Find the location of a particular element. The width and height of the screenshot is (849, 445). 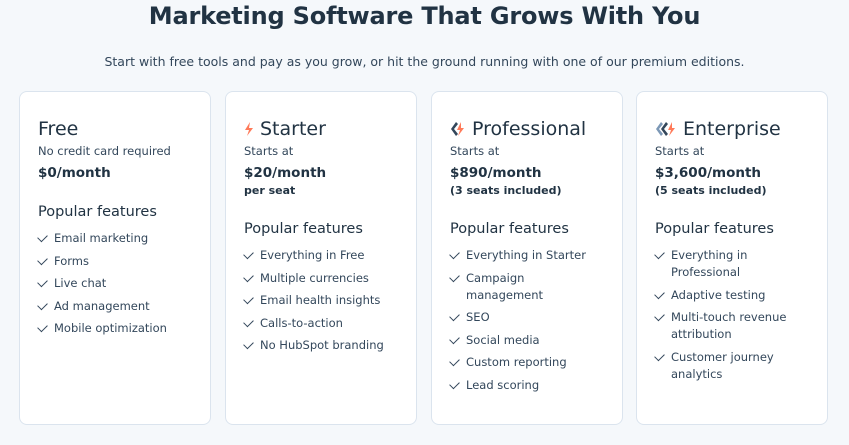

feature-item: Social media is located at coordinates (526, 340).